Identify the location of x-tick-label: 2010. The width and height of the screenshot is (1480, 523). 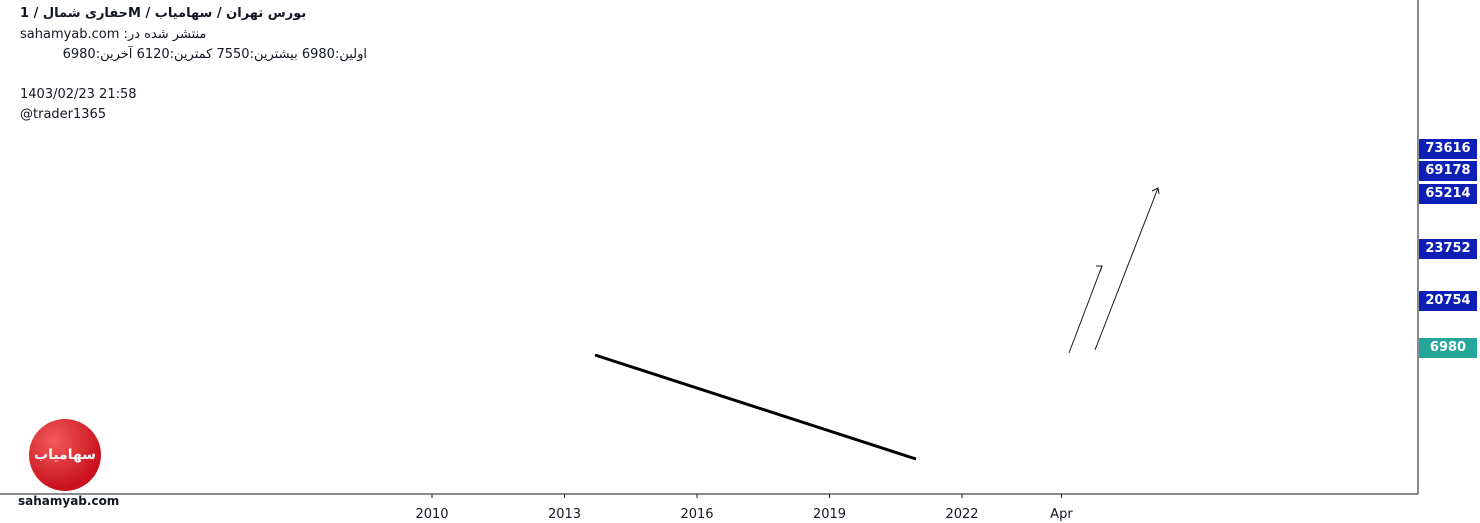
(432, 514).